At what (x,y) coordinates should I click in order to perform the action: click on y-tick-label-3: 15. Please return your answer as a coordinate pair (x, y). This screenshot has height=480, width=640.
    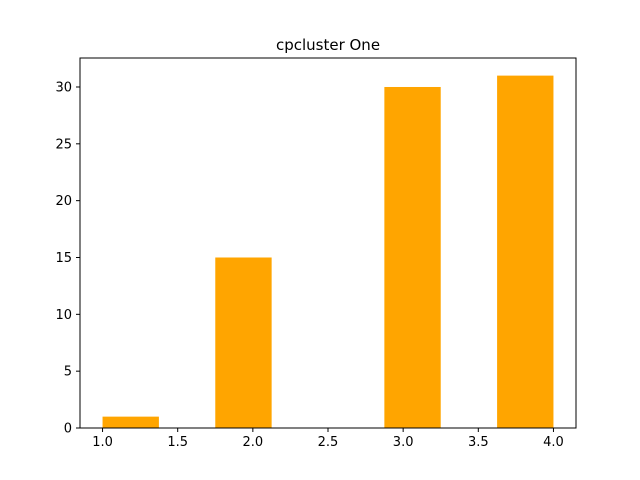
    Looking at the image, I should click on (63, 258).